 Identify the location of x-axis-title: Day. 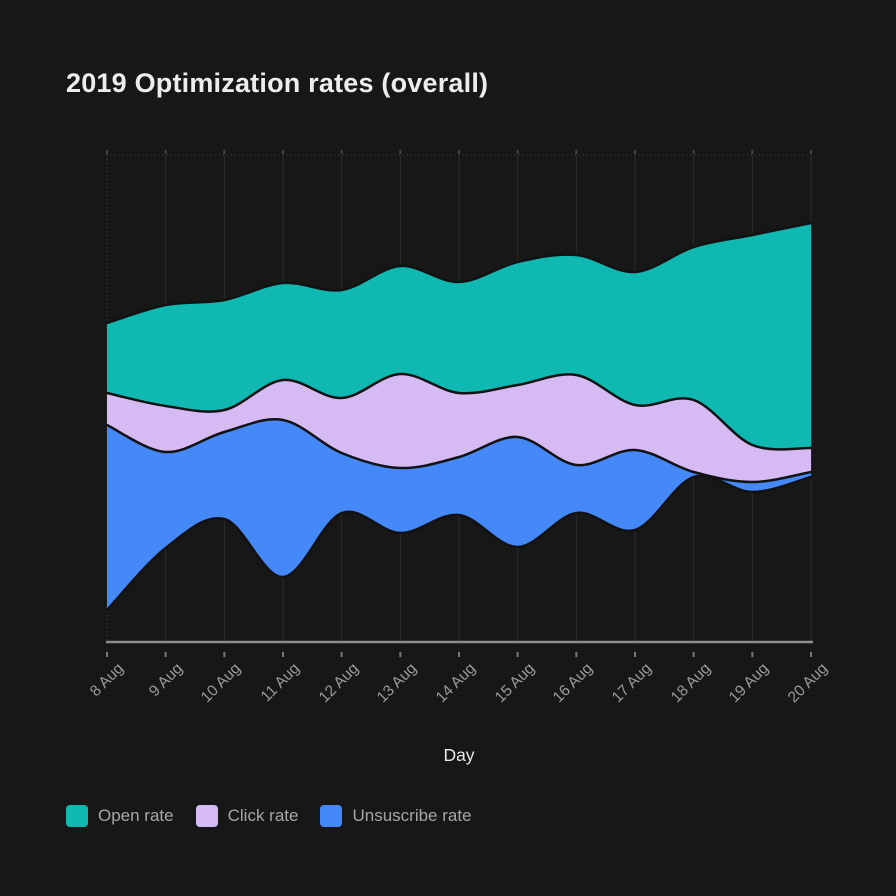
(459, 755).